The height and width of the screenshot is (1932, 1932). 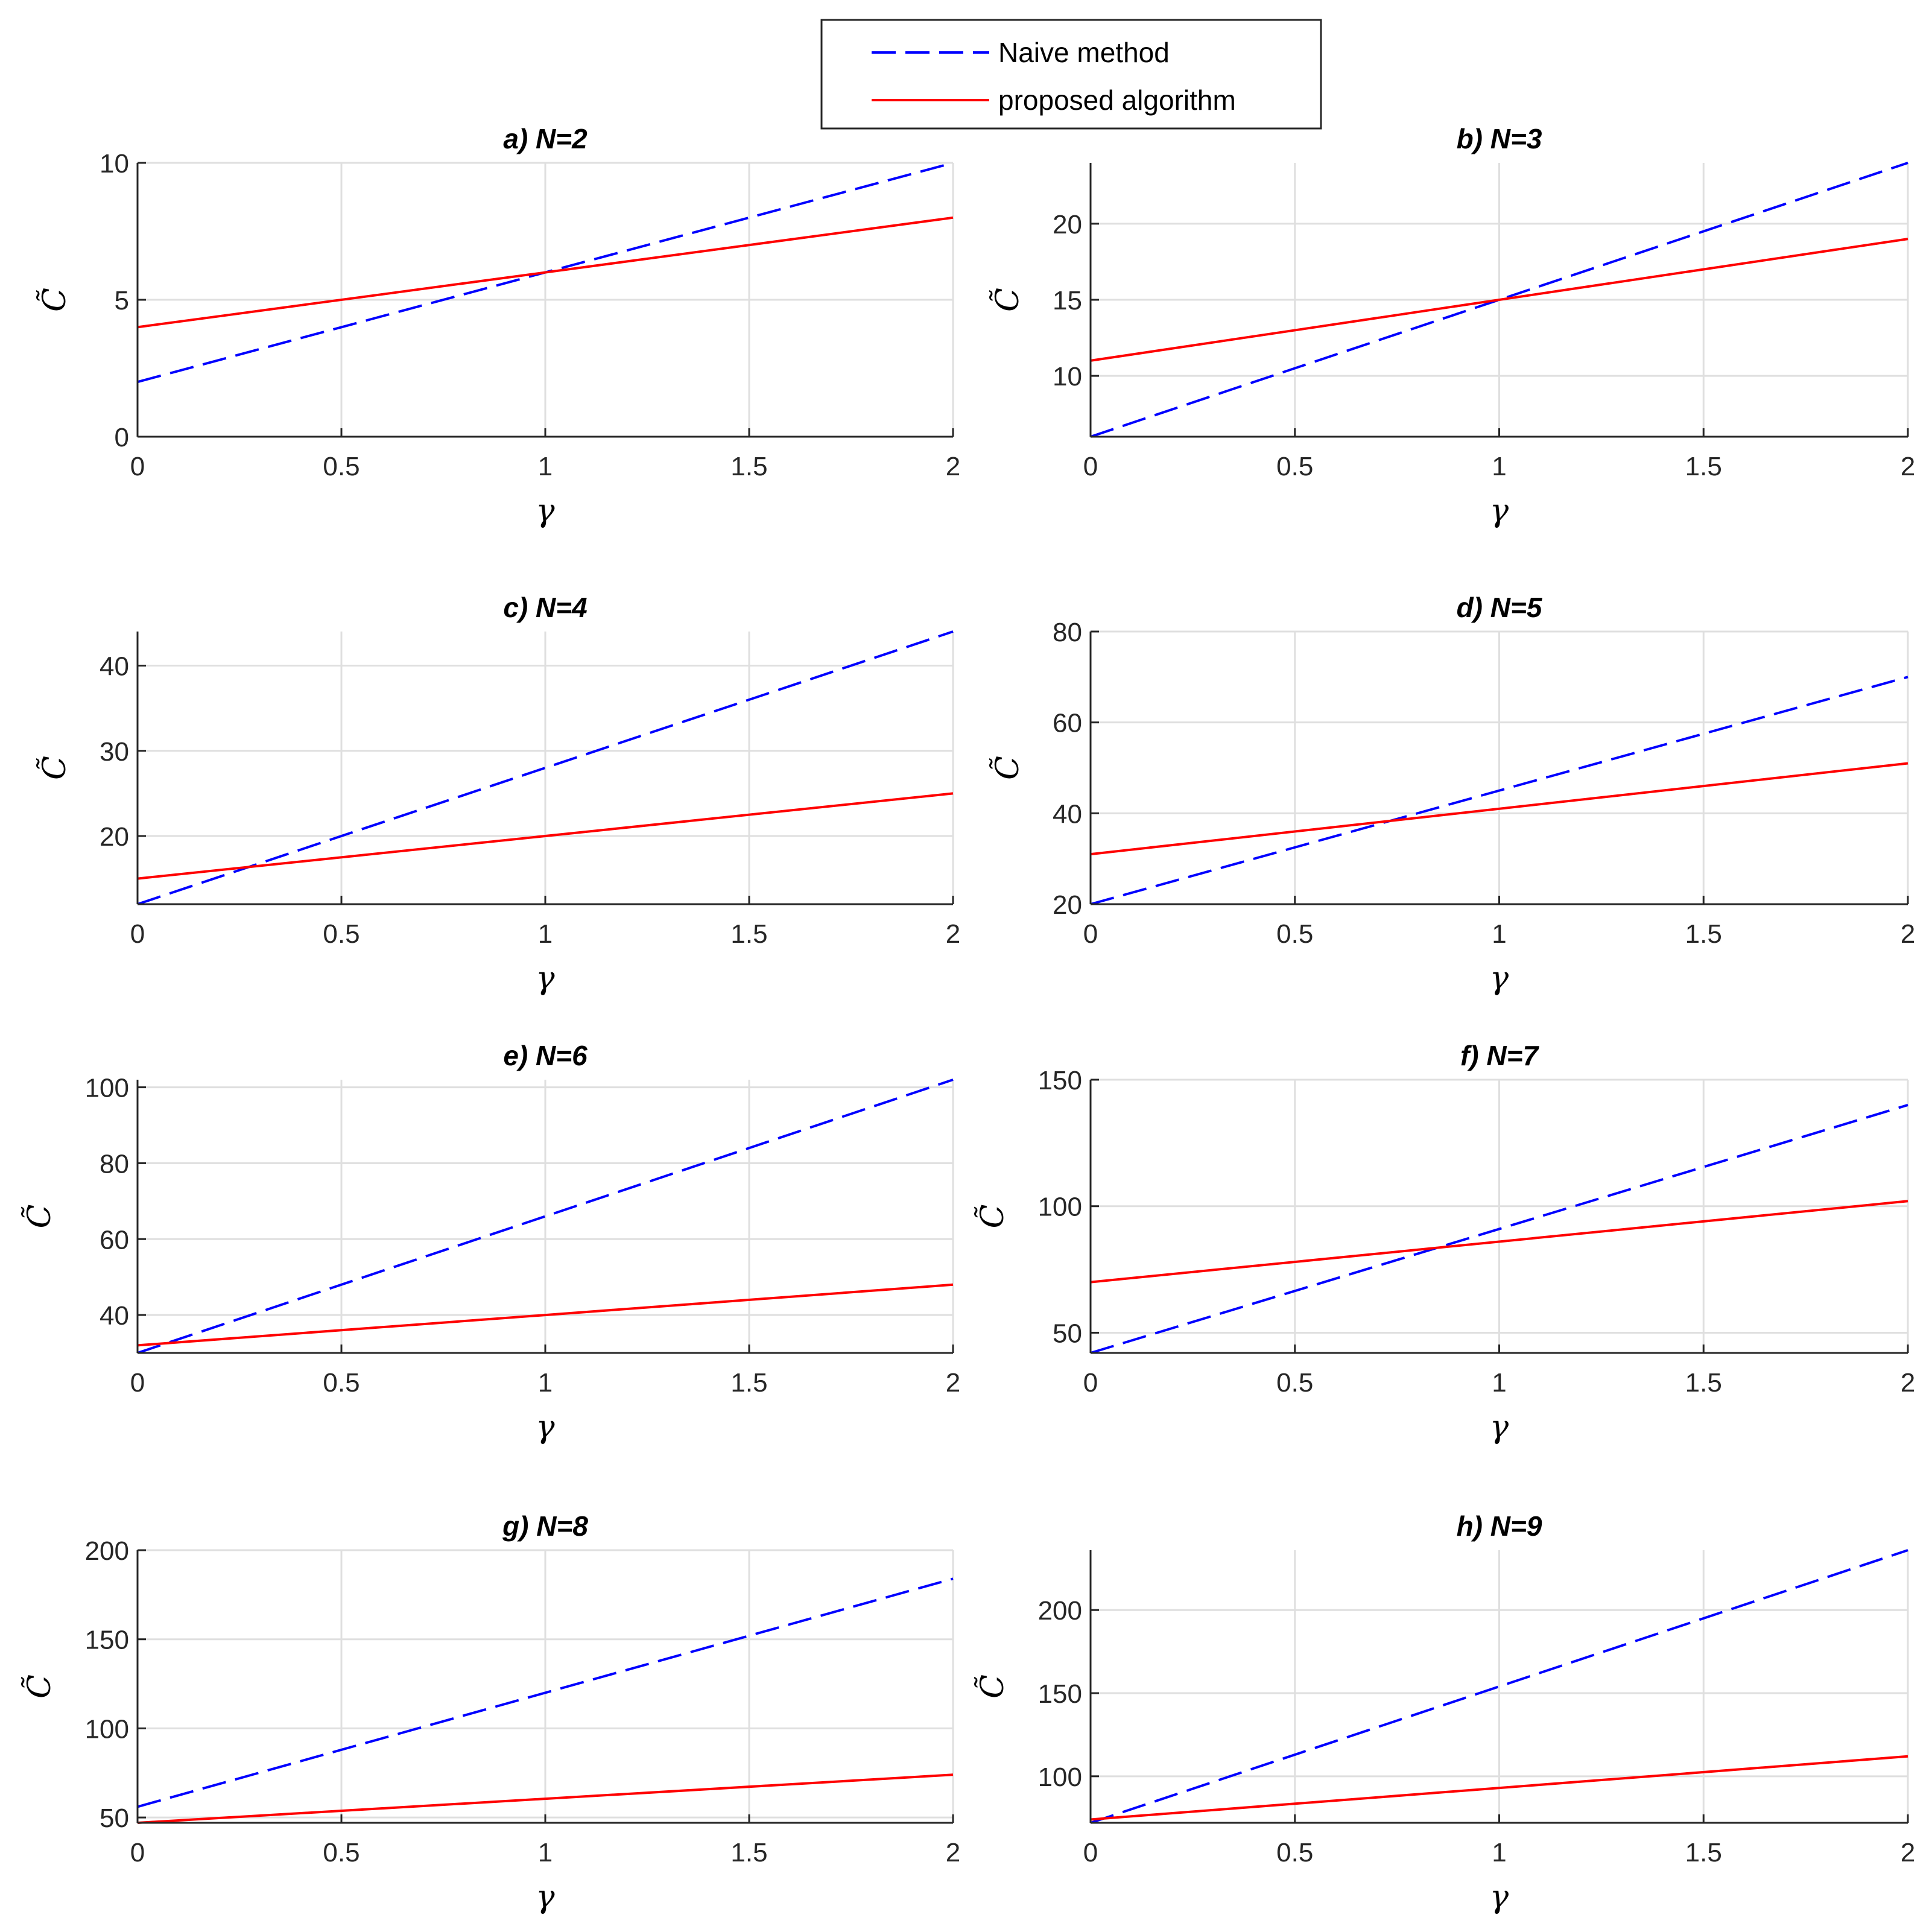 What do you see at coordinates (1067, 300) in the screenshot?
I see `y-tick-label: 15` at bounding box center [1067, 300].